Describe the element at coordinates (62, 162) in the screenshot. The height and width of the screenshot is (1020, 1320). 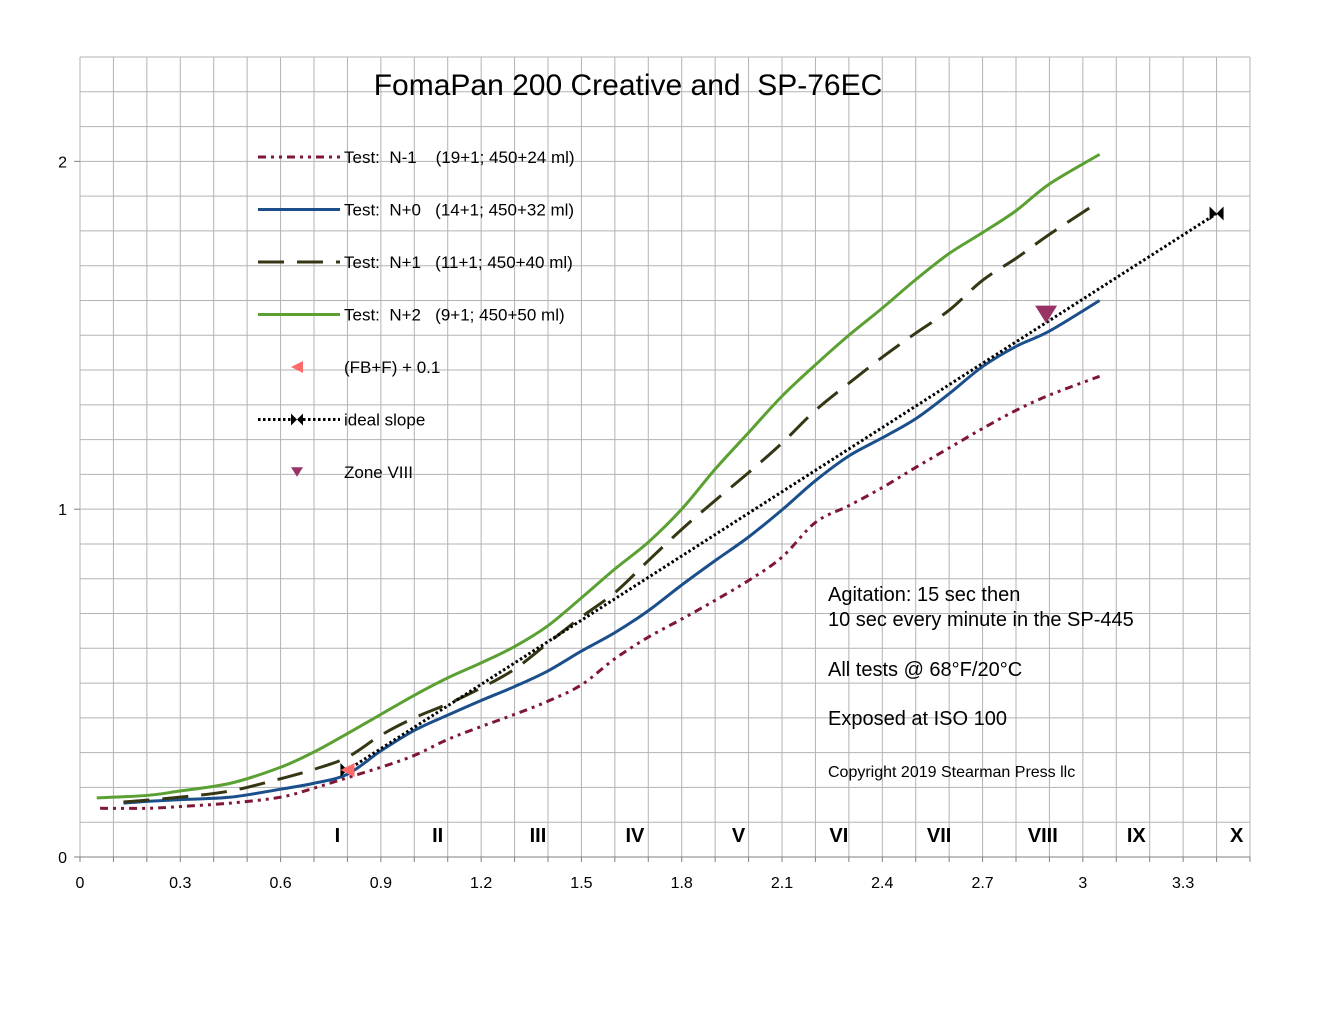
I see `y-tick-label: 2` at that location.